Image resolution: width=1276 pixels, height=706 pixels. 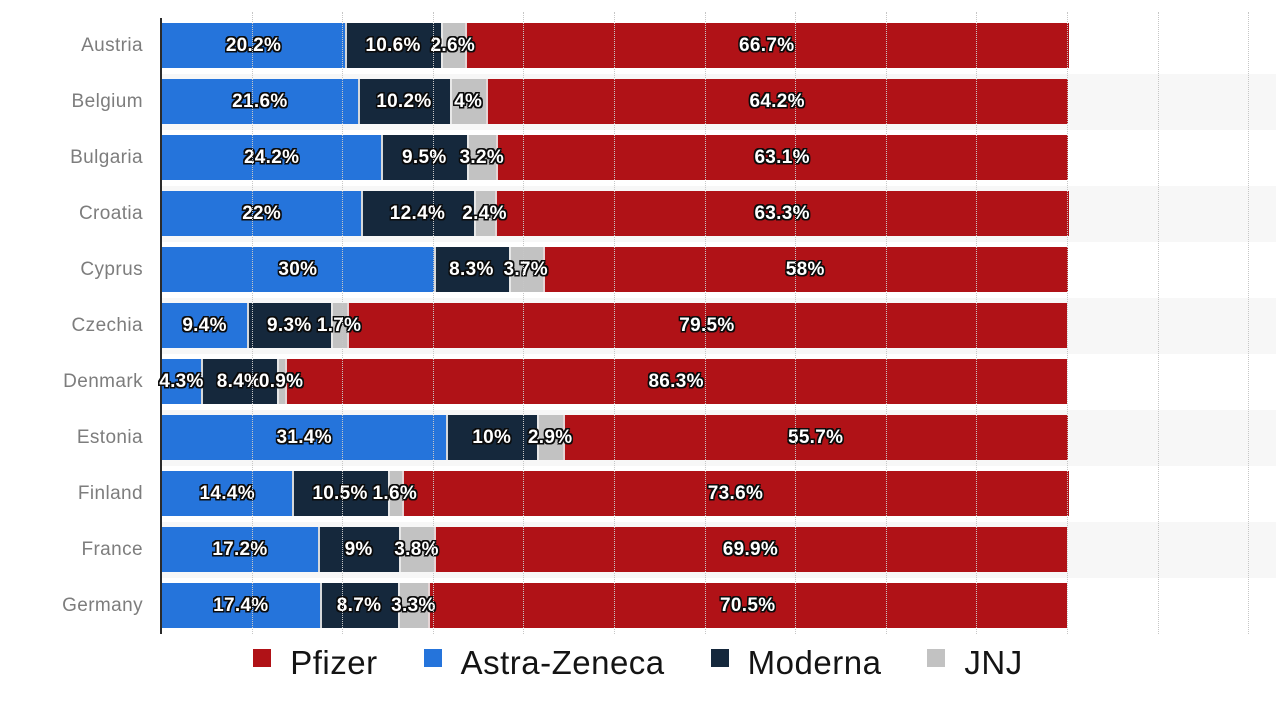 I want to click on segment-value-label: 79.5%, so click(x=707, y=325).